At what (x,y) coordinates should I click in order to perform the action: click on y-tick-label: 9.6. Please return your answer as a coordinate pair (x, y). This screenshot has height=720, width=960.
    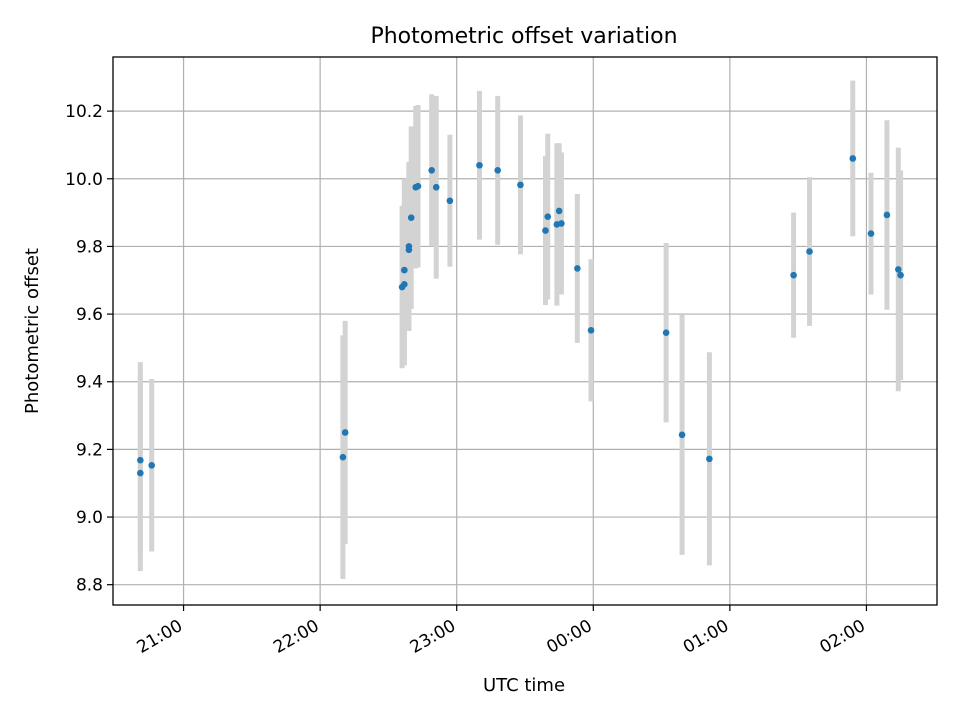
    Looking at the image, I should click on (89, 315).